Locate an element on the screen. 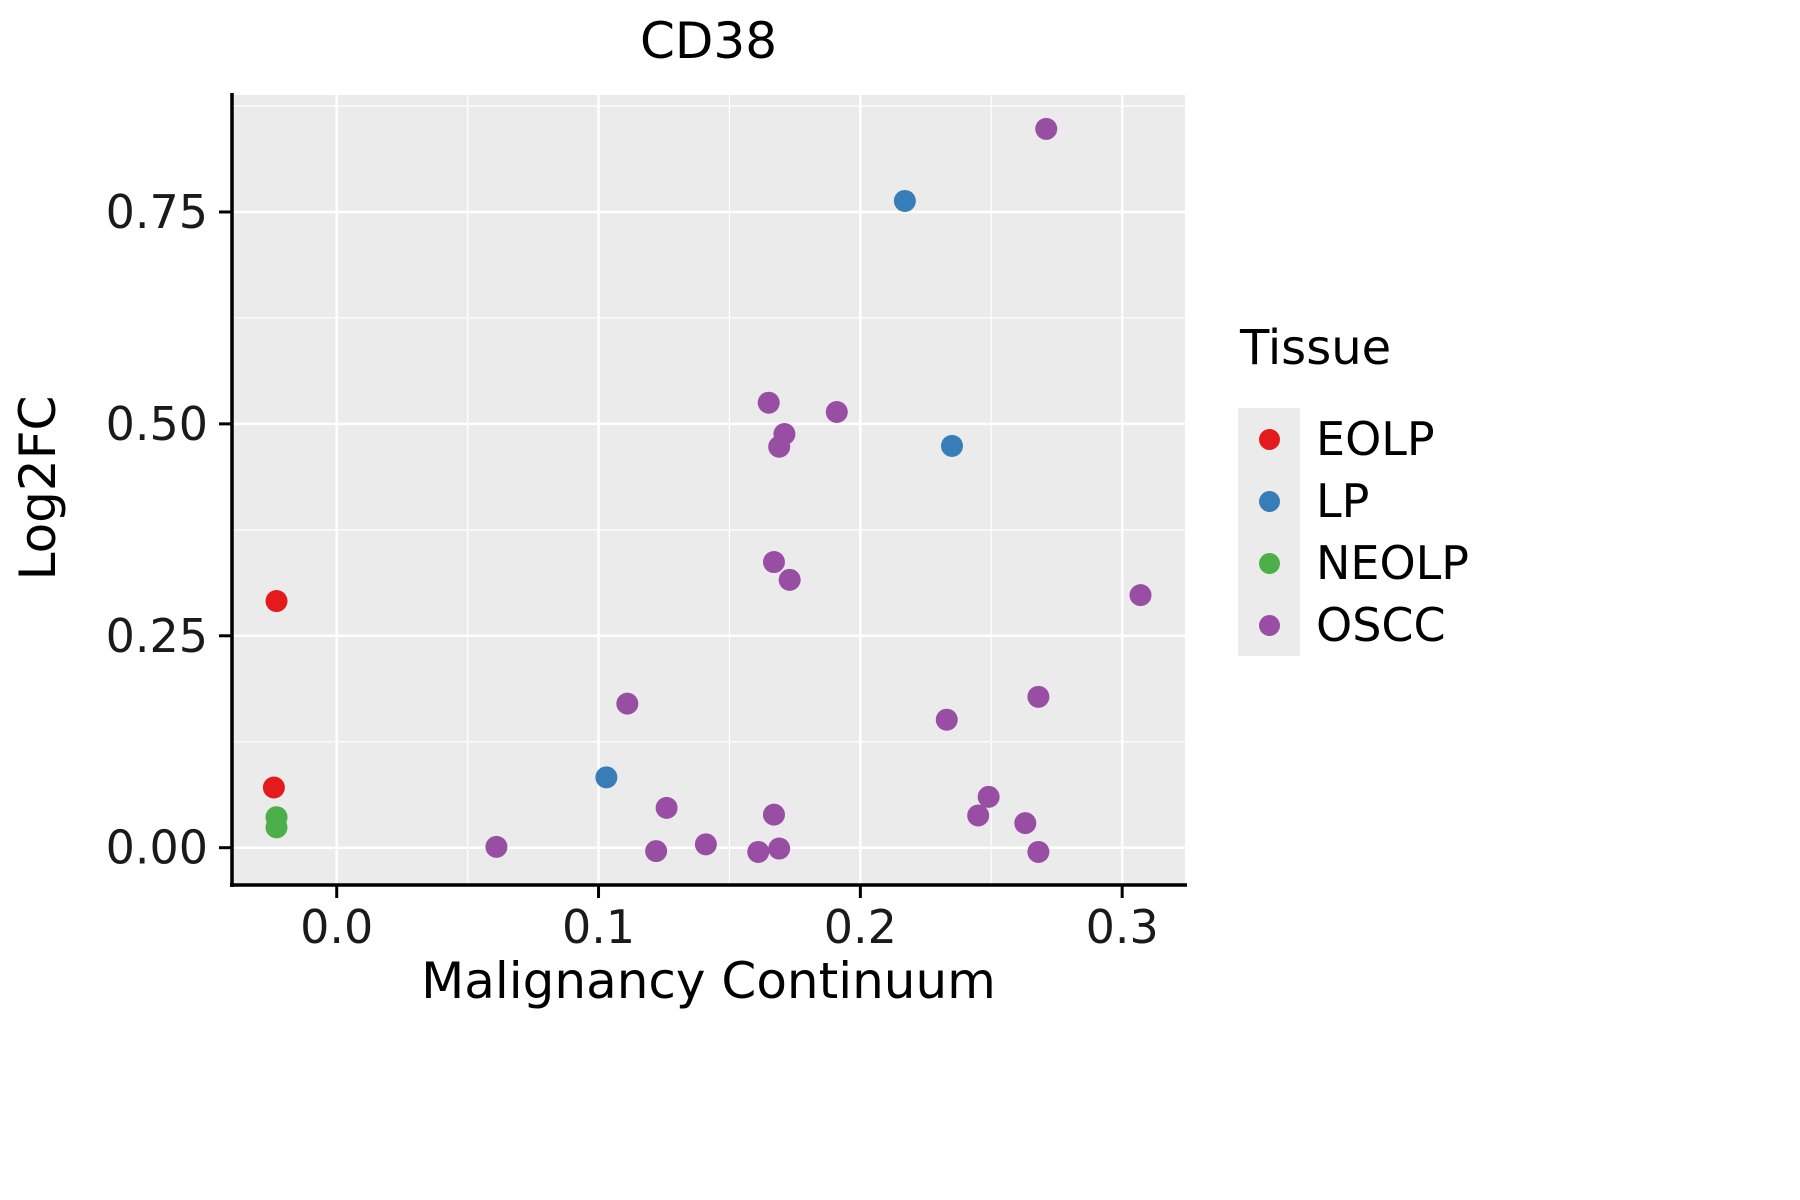 The height and width of the screenshot is (1200, 1800). y-tick-label: 0.00 is located at coordinates (157, 848).